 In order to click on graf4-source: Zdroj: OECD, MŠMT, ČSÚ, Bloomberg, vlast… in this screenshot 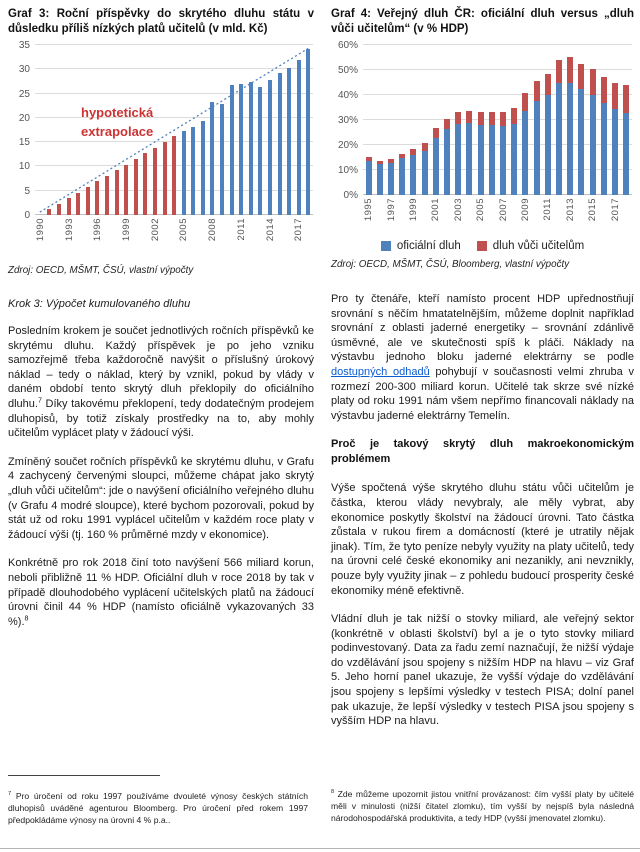, I will do `click(450, 264)`.